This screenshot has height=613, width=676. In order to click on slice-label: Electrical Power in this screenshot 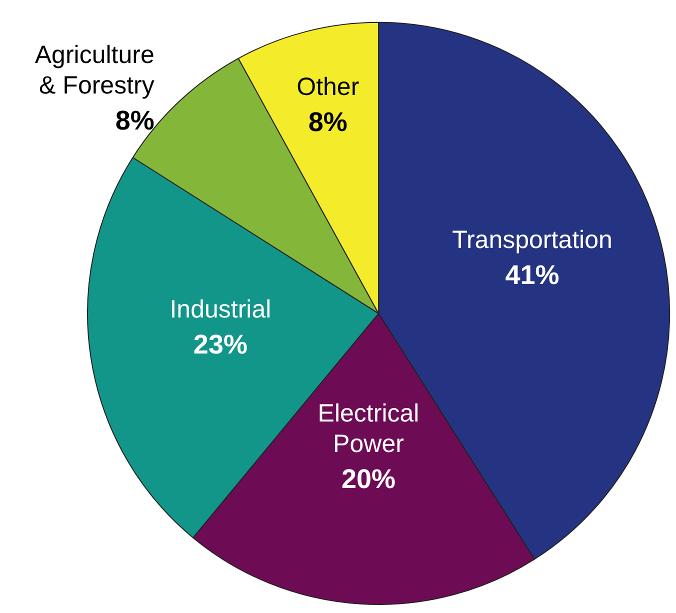, I will do `click(369, 428)`.